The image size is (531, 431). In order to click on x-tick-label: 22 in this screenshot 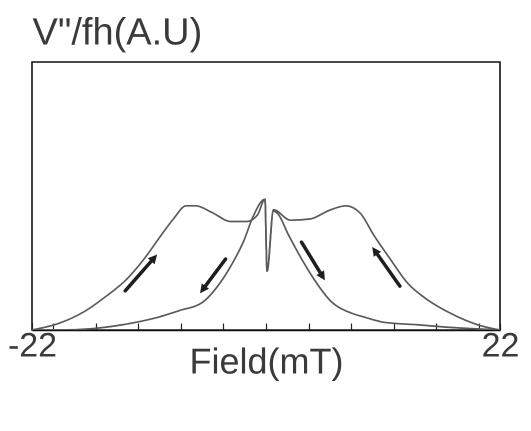, I will do `click(501, 345)`.